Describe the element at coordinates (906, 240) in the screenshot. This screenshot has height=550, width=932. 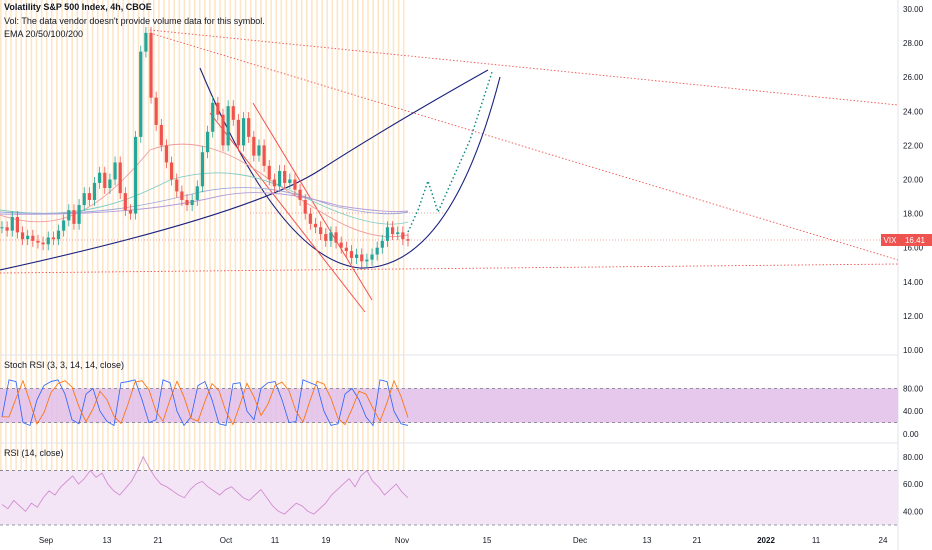
I see `last-price-badge: VIX 16.41` at that location.